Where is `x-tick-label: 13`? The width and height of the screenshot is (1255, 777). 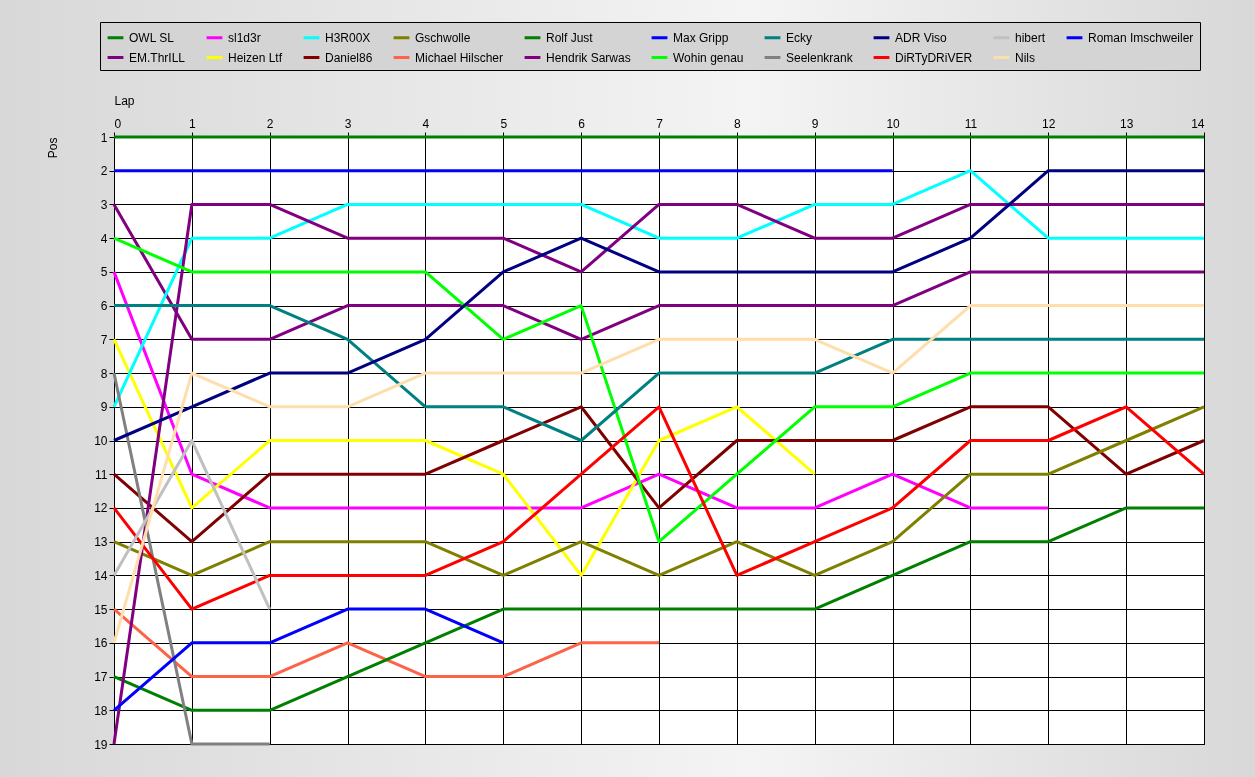
x-tick-label: 13 is located at coordinates (1126, 123).